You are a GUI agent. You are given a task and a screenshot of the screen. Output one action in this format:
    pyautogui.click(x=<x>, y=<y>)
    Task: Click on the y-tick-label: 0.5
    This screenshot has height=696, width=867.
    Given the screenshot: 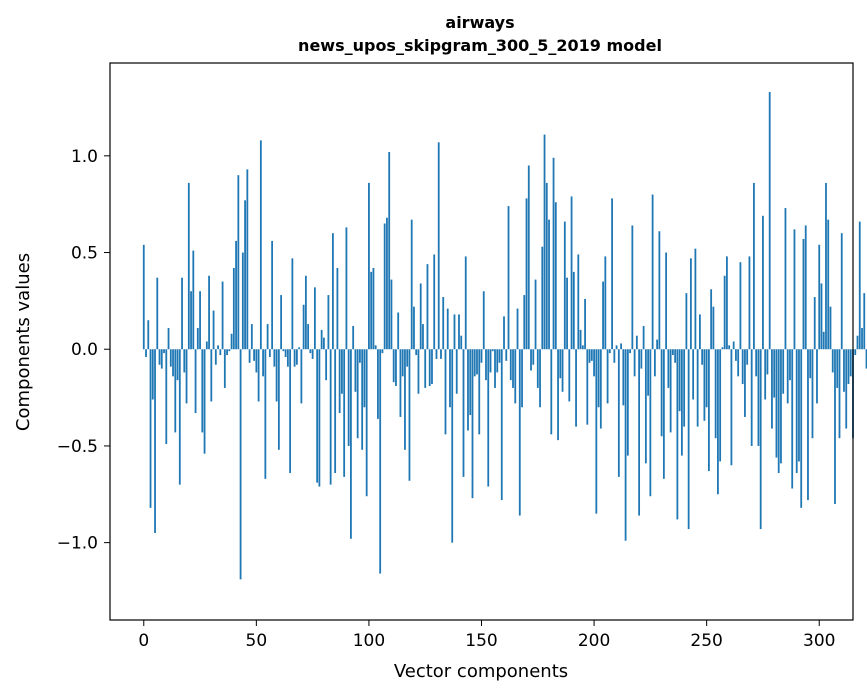 What is the action you would take?
    pyautogui.click(x=84, y=254)
    